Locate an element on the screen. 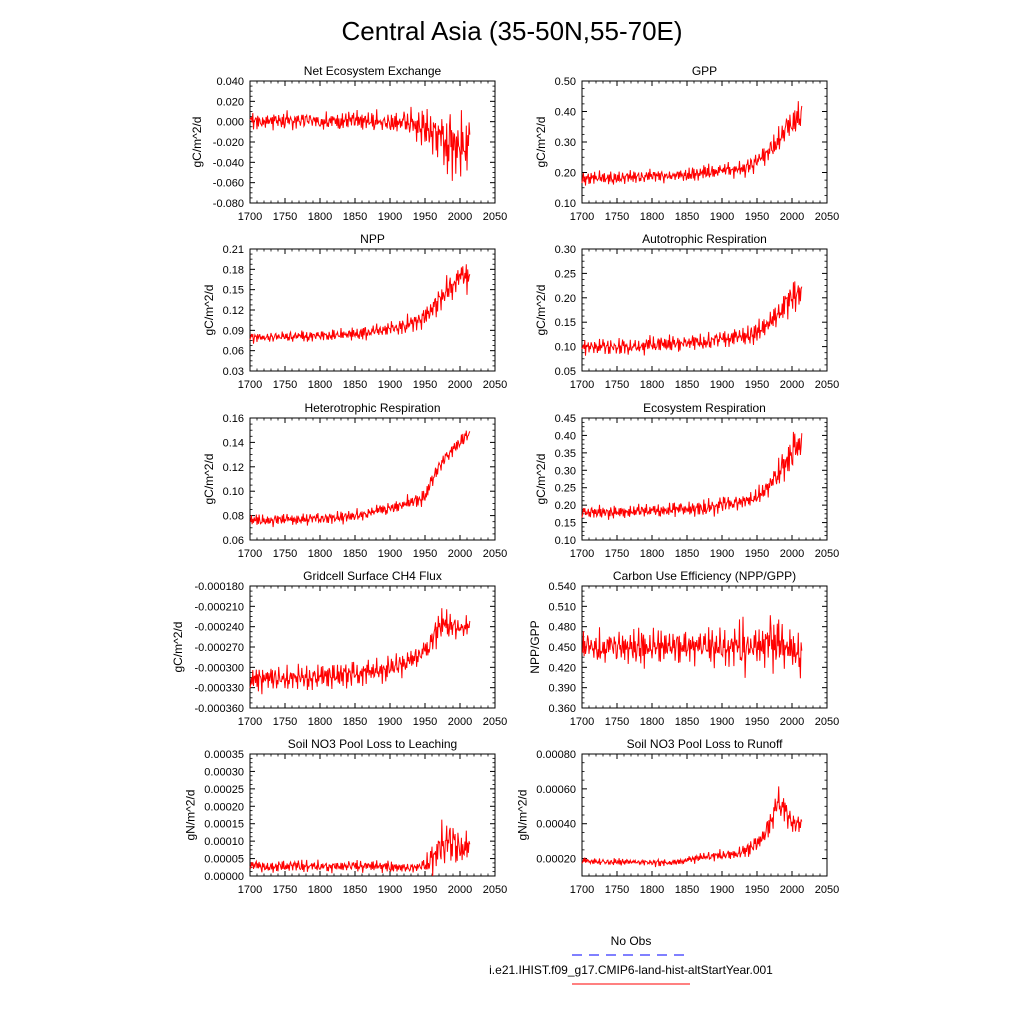  y-tick-label: 0.14 is located at coordinates (233, 443).